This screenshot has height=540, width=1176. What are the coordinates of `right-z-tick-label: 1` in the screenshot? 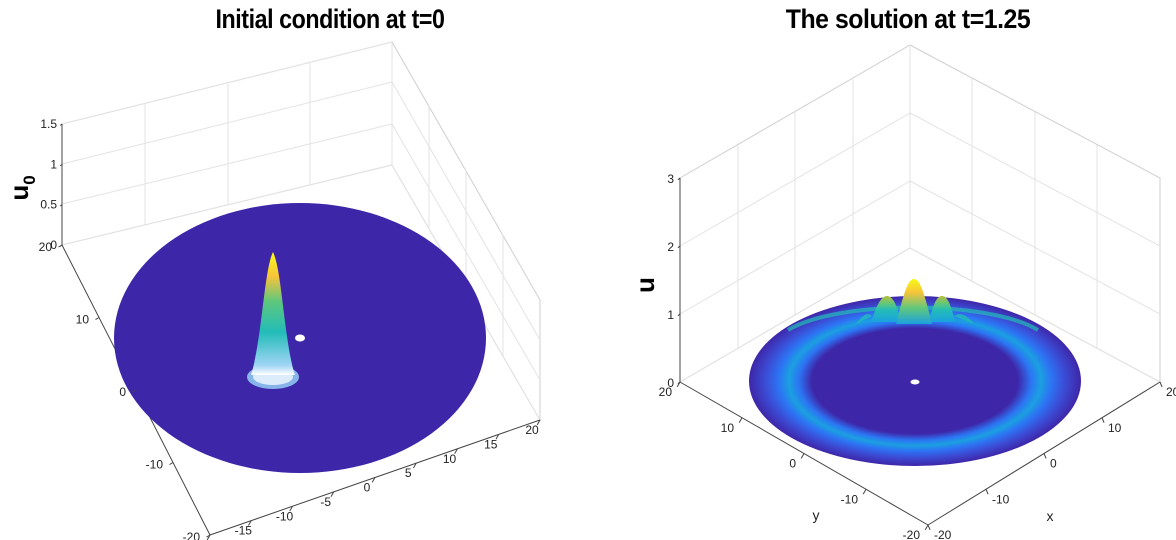 It's located at (670, 315).